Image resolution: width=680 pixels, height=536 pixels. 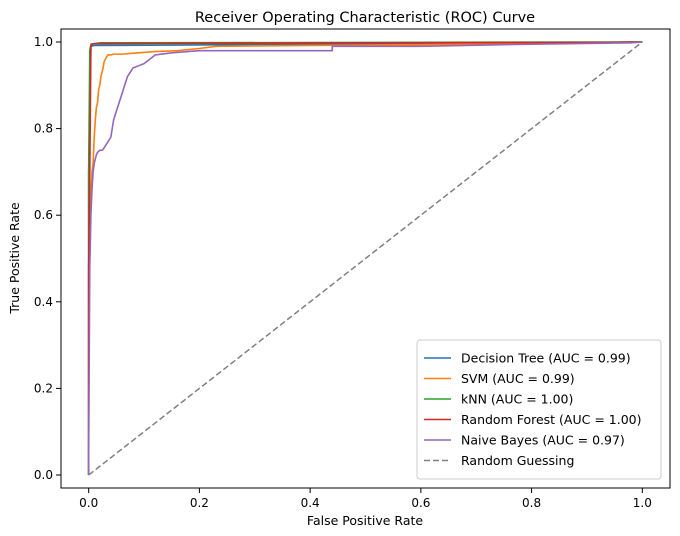 I want to click on legend-box, so click(x=539, y=409).